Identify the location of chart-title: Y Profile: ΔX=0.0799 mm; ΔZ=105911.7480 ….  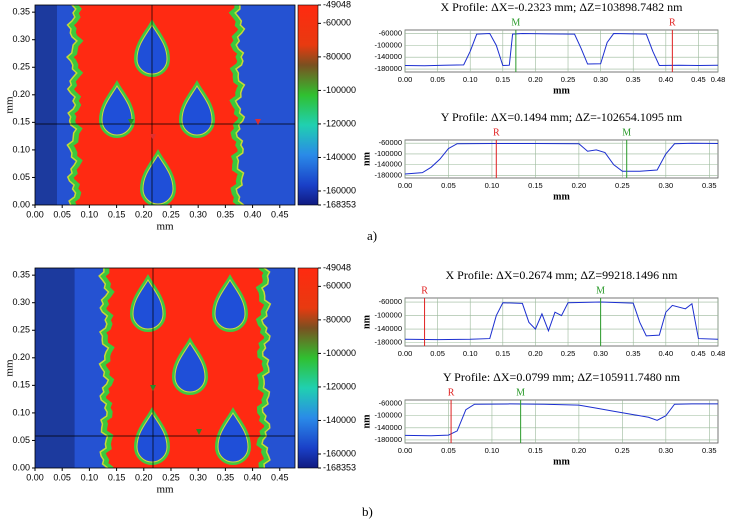
(562, 377).